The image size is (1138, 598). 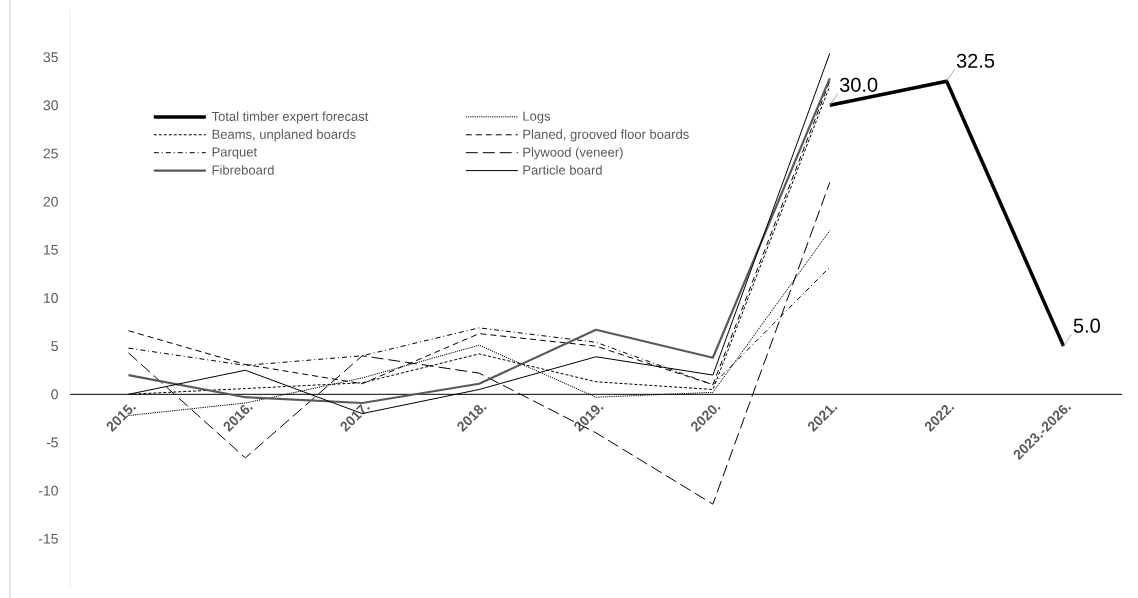 I want to click on legend-label: Plywood (veneer), so click(x=573, y=153).